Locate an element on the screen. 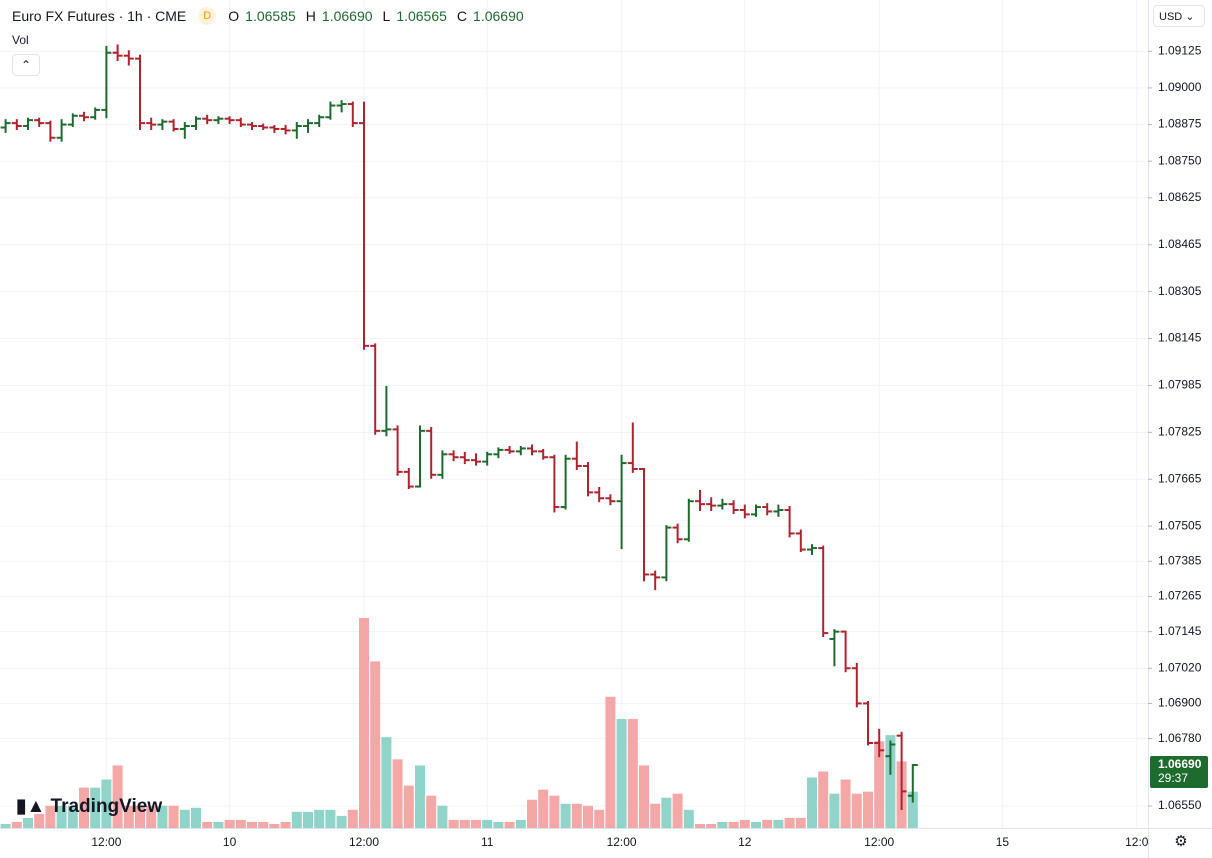 This screenshot has height=858, width=1212. x-tick-label: 12:0 is located at coordinates (1137, 842).